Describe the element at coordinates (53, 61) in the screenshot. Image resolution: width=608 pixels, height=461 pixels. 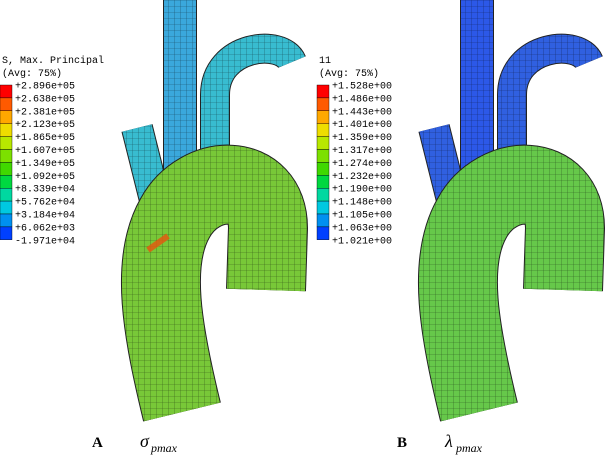
I see `legend-title: S, Max. Principal` at that location.